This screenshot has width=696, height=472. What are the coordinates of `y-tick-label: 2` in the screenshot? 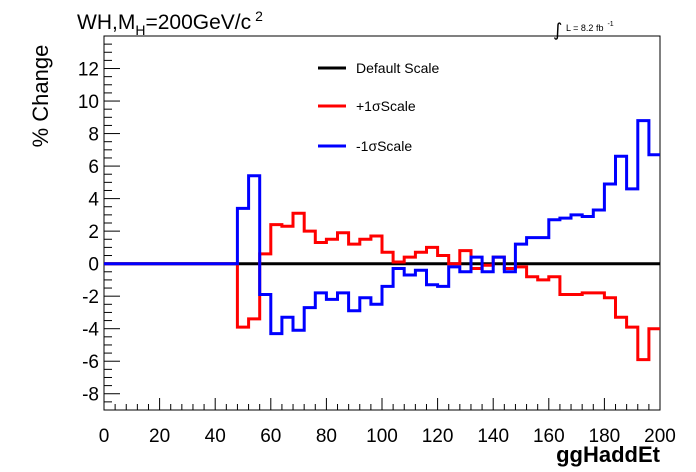 It's located at (93, 232).